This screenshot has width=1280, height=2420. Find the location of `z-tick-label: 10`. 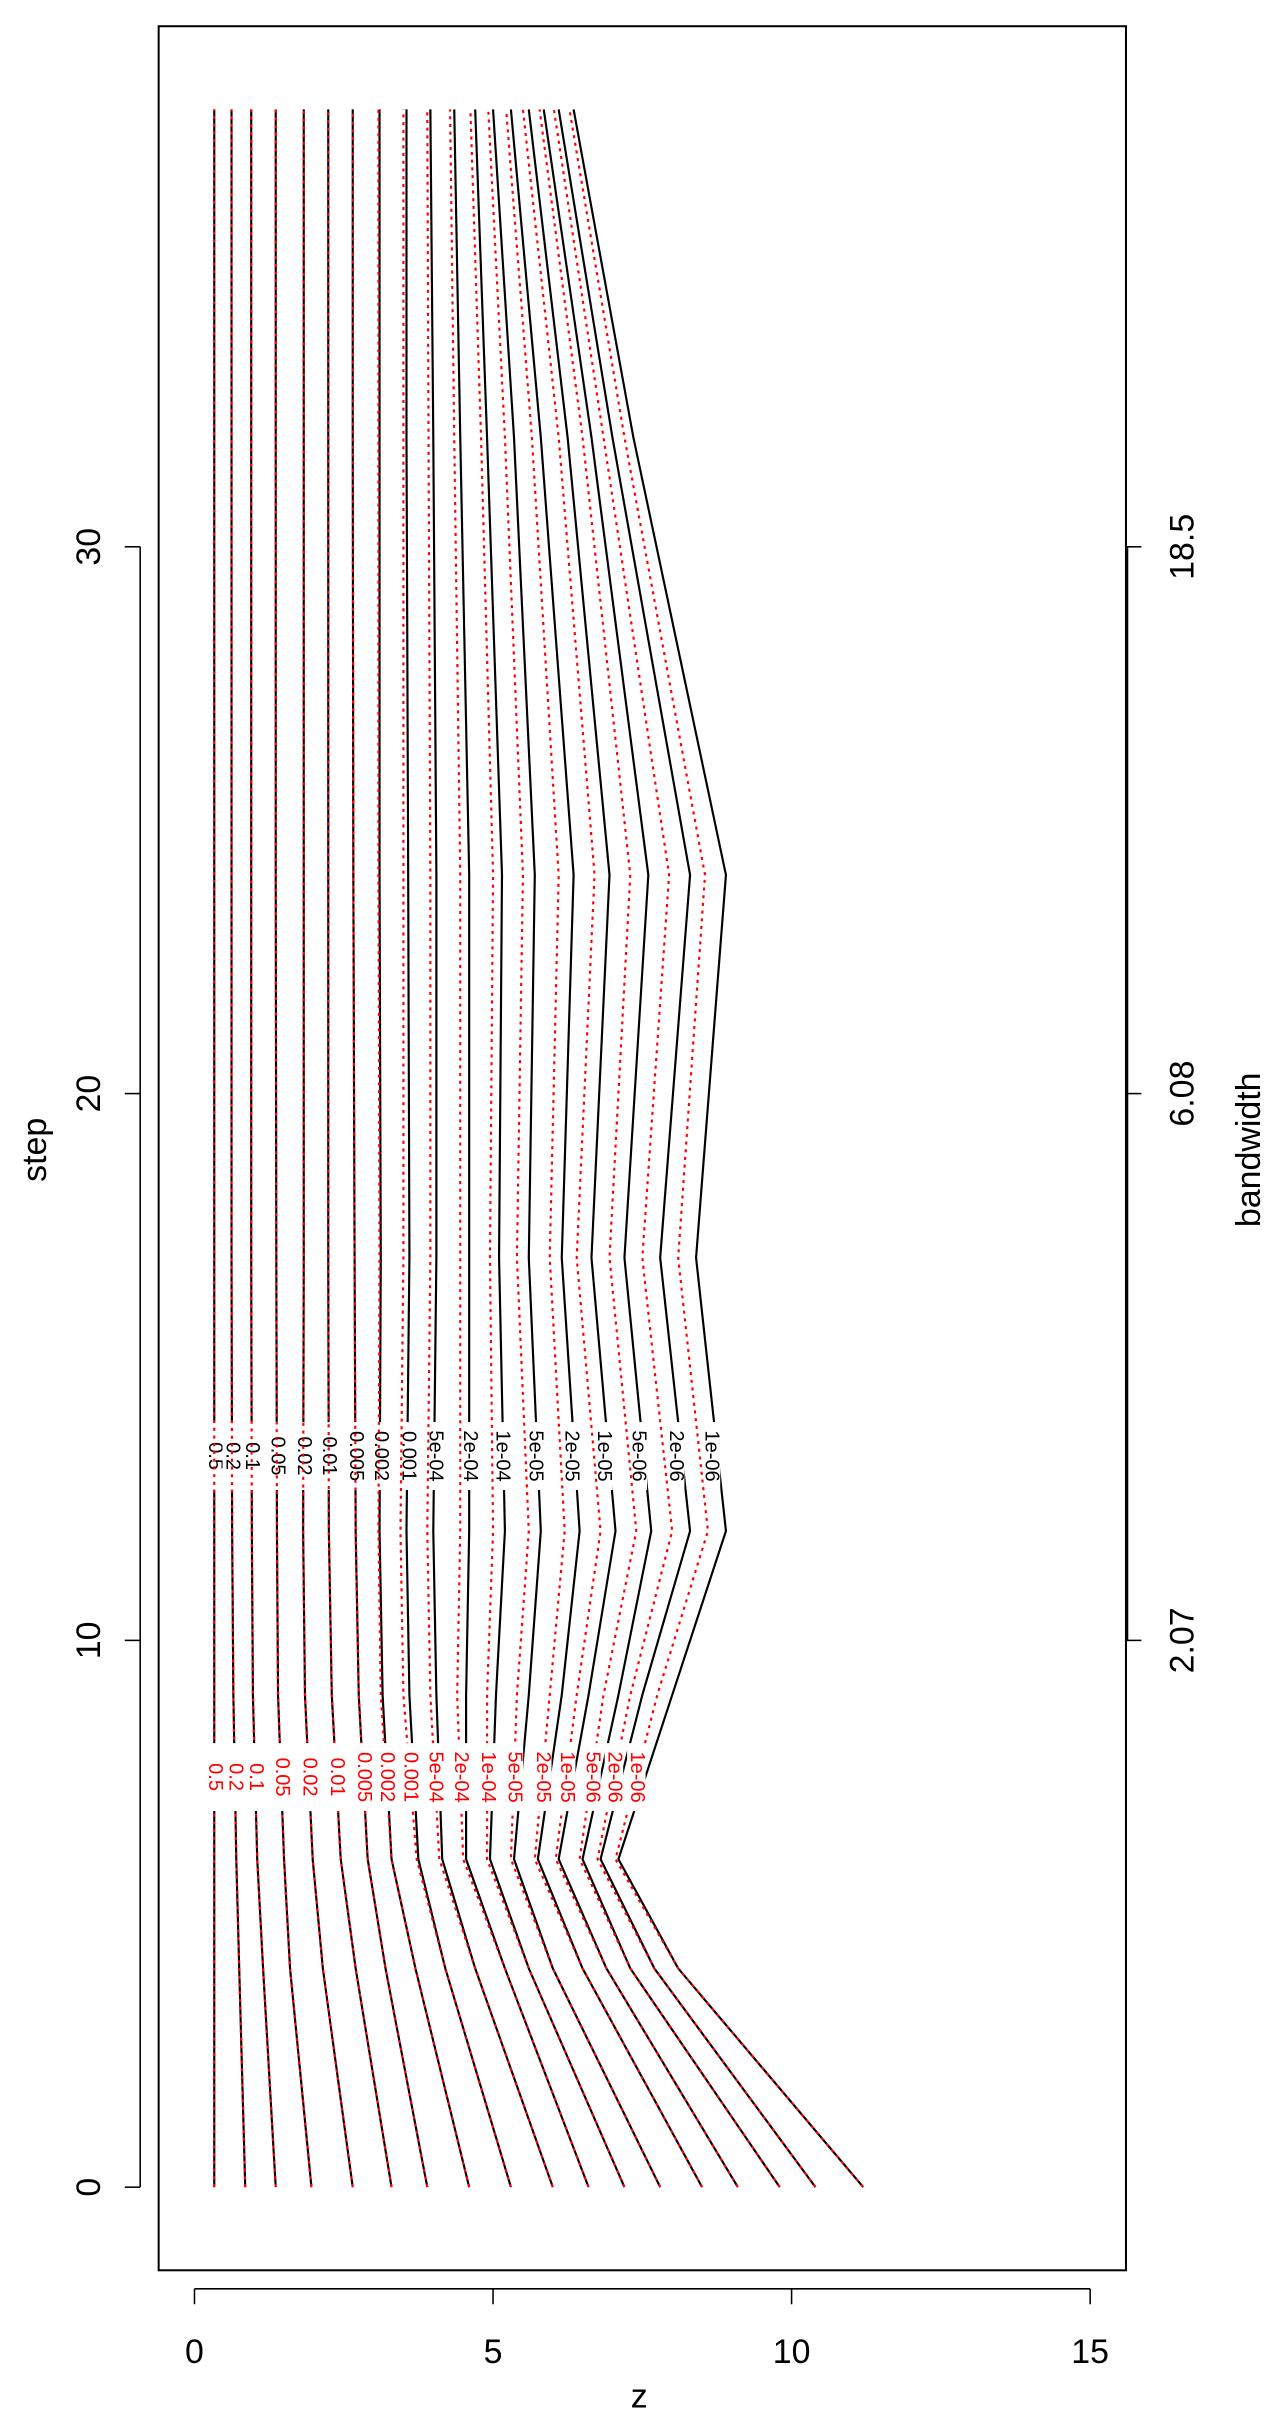

z-tick-label: 10 is located at coordinates (792, 2352).